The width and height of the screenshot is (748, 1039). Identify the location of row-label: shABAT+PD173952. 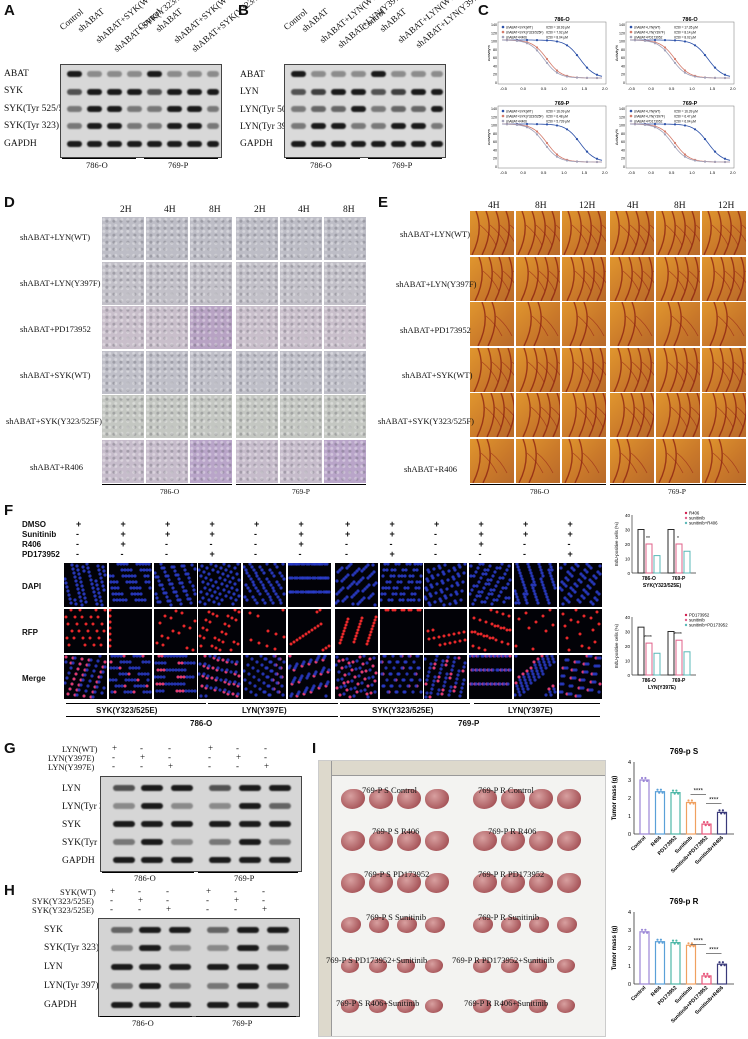
(435, 330).